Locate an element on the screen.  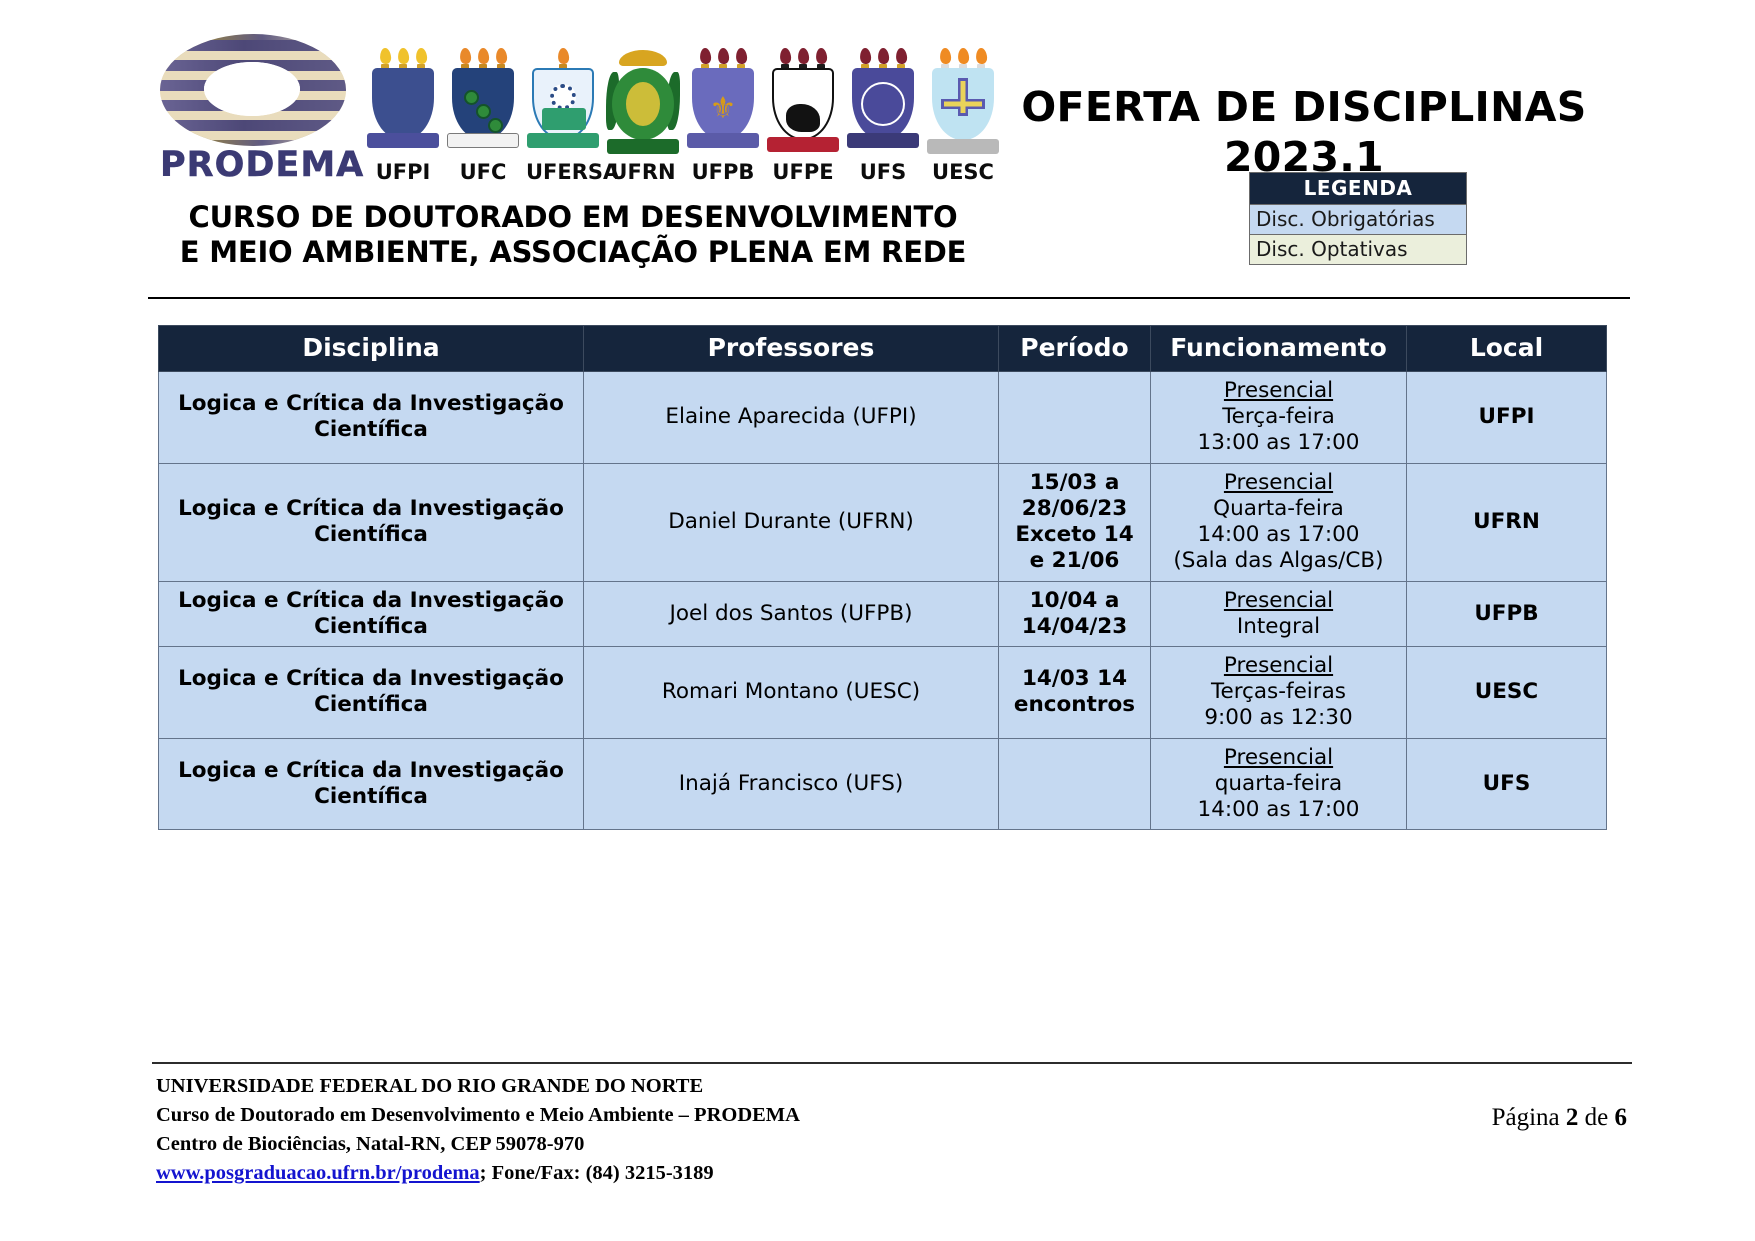
cell-local: UFPI is located at coordinates (1506, 417).